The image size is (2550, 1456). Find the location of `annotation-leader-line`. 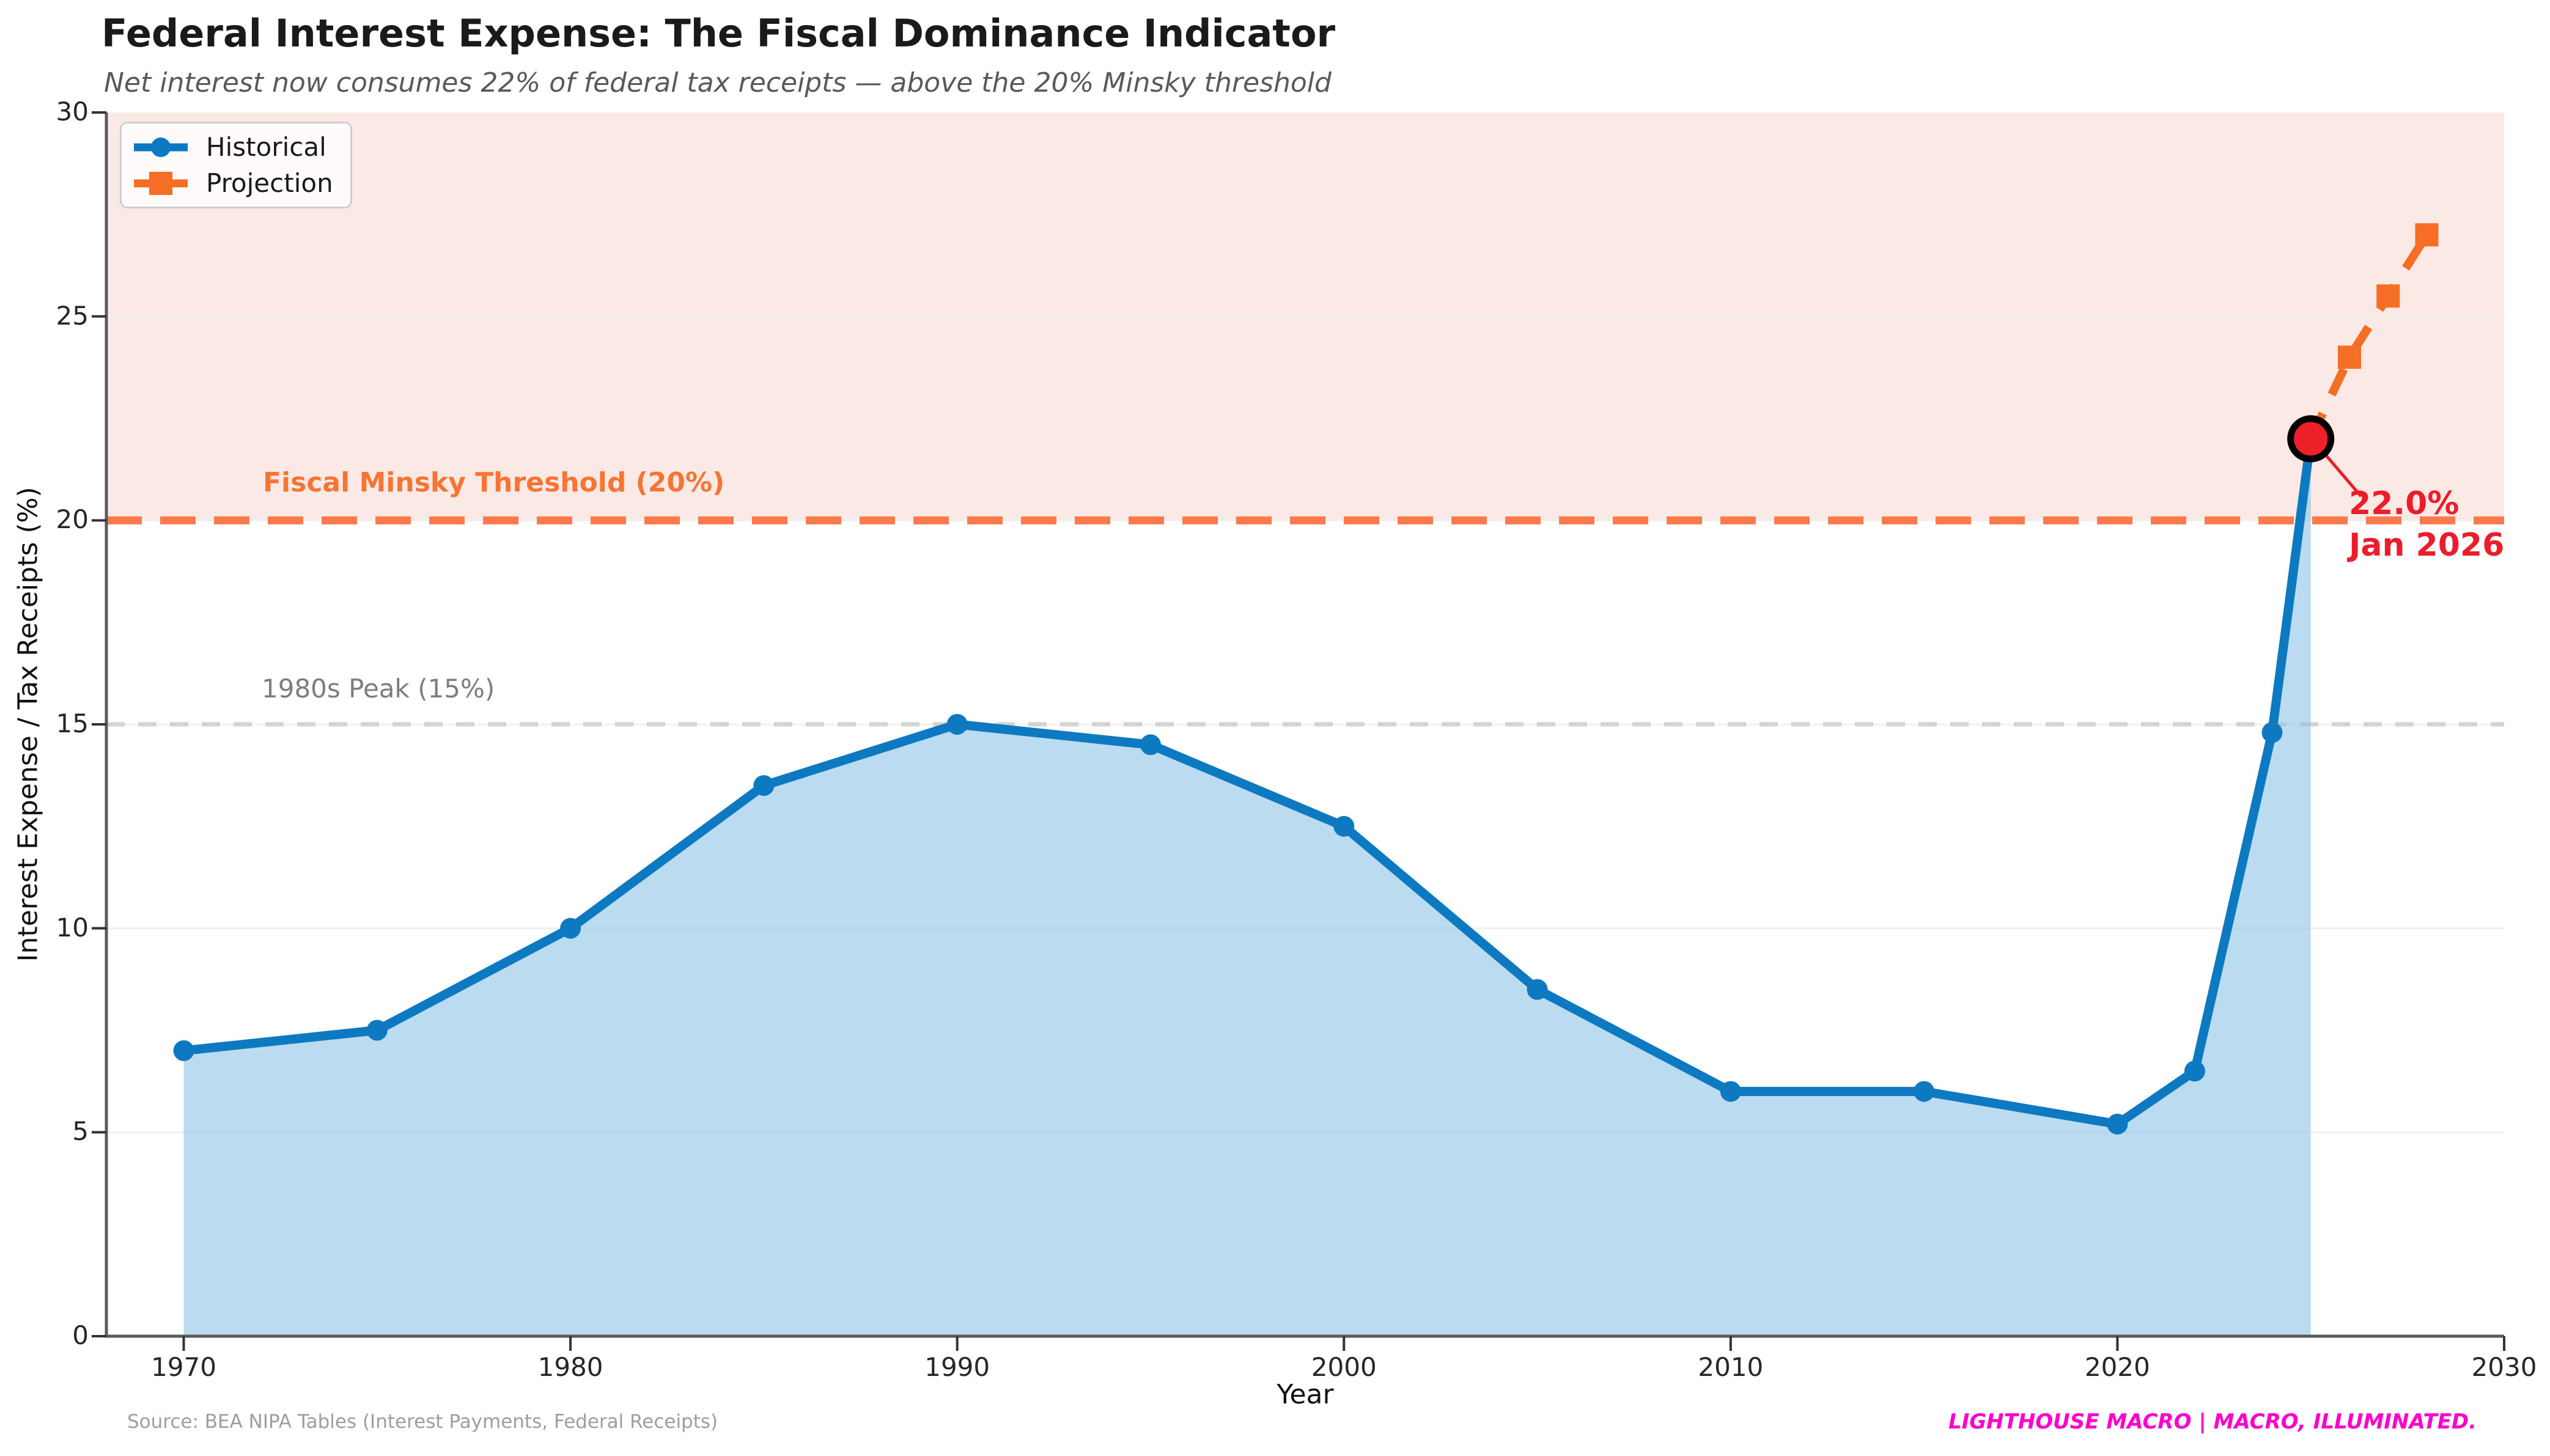

annotation-leader-line is located at coordinates (2343, 476).